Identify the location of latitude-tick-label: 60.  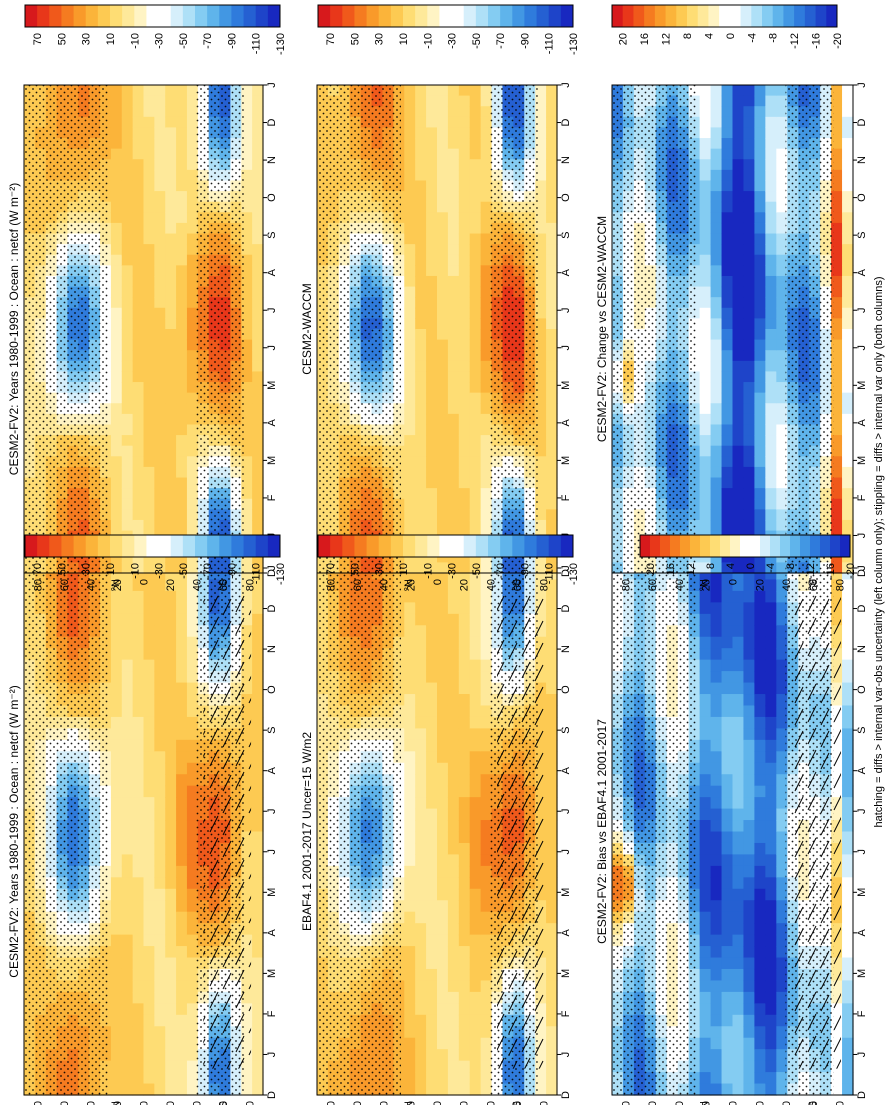
(224, 1103).